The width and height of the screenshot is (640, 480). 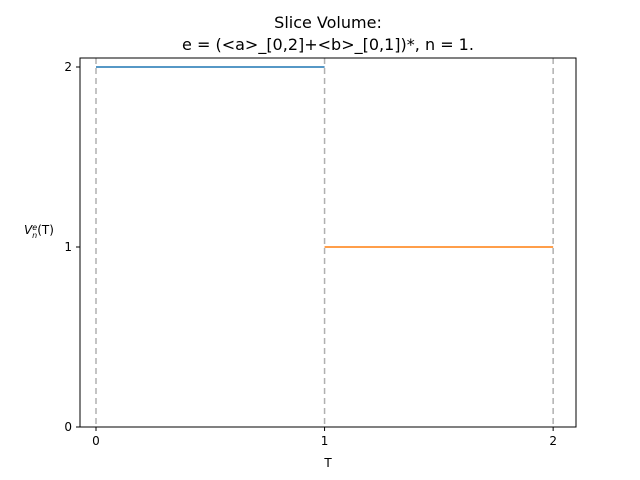 What do you see at coordinates (68, 427) in the screenshot?
I see `y-tick-label: 0` at bounding box center [68, 427].